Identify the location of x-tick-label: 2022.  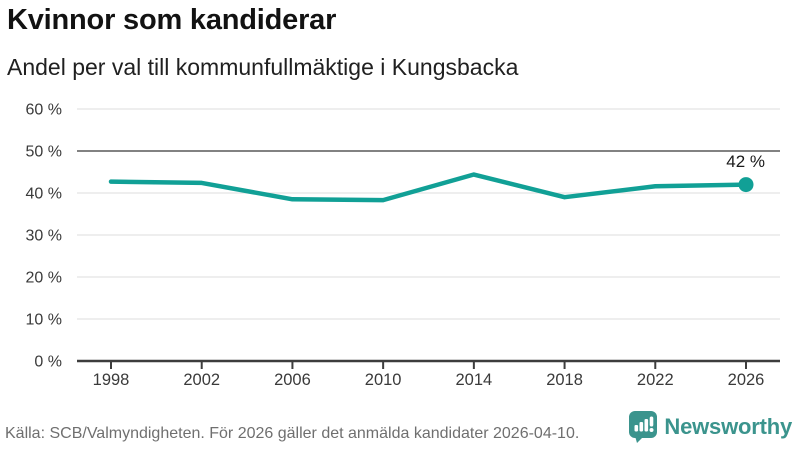
(655, 380).